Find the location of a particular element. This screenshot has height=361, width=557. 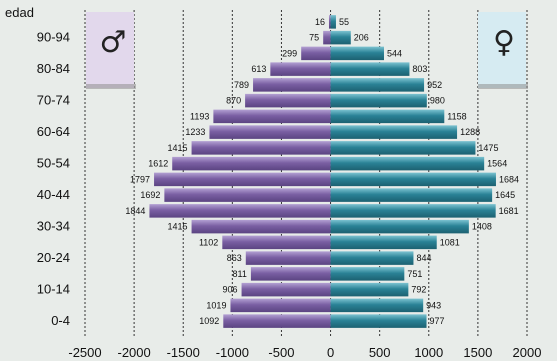

x-tick-label: 500 is located at coordinates (380, 352).